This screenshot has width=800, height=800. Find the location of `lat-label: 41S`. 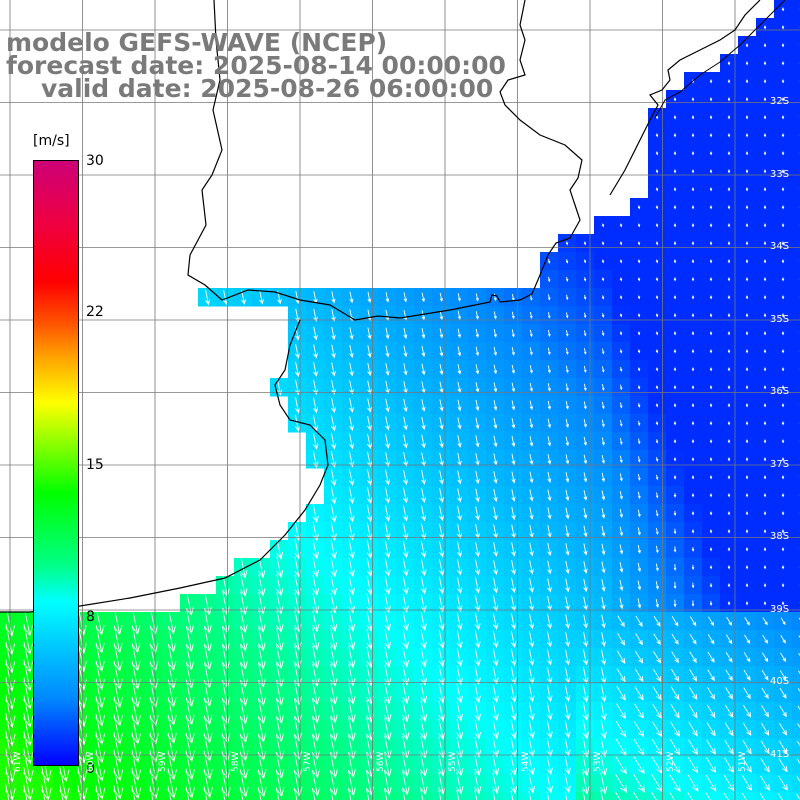

lat-label: 41S is located at coordinates (780, 754).